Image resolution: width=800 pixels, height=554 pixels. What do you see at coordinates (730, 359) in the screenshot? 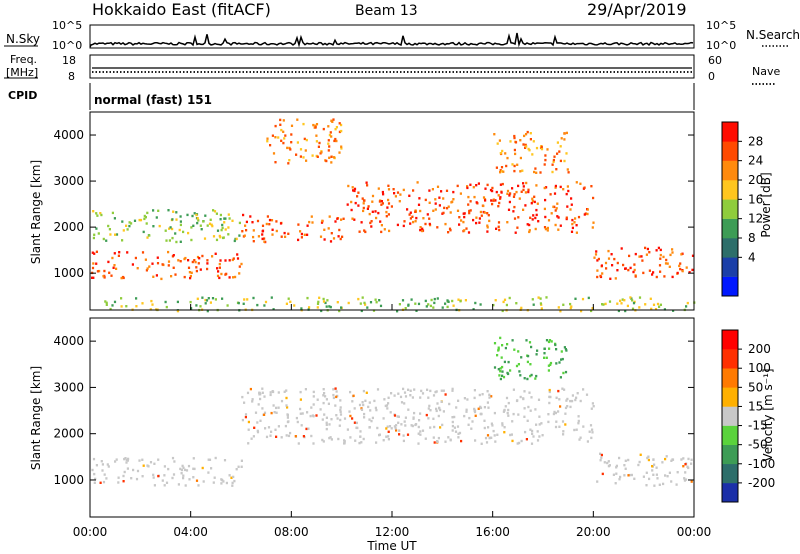
I see `colorbar-swatch` at bounding box center [730, 359].